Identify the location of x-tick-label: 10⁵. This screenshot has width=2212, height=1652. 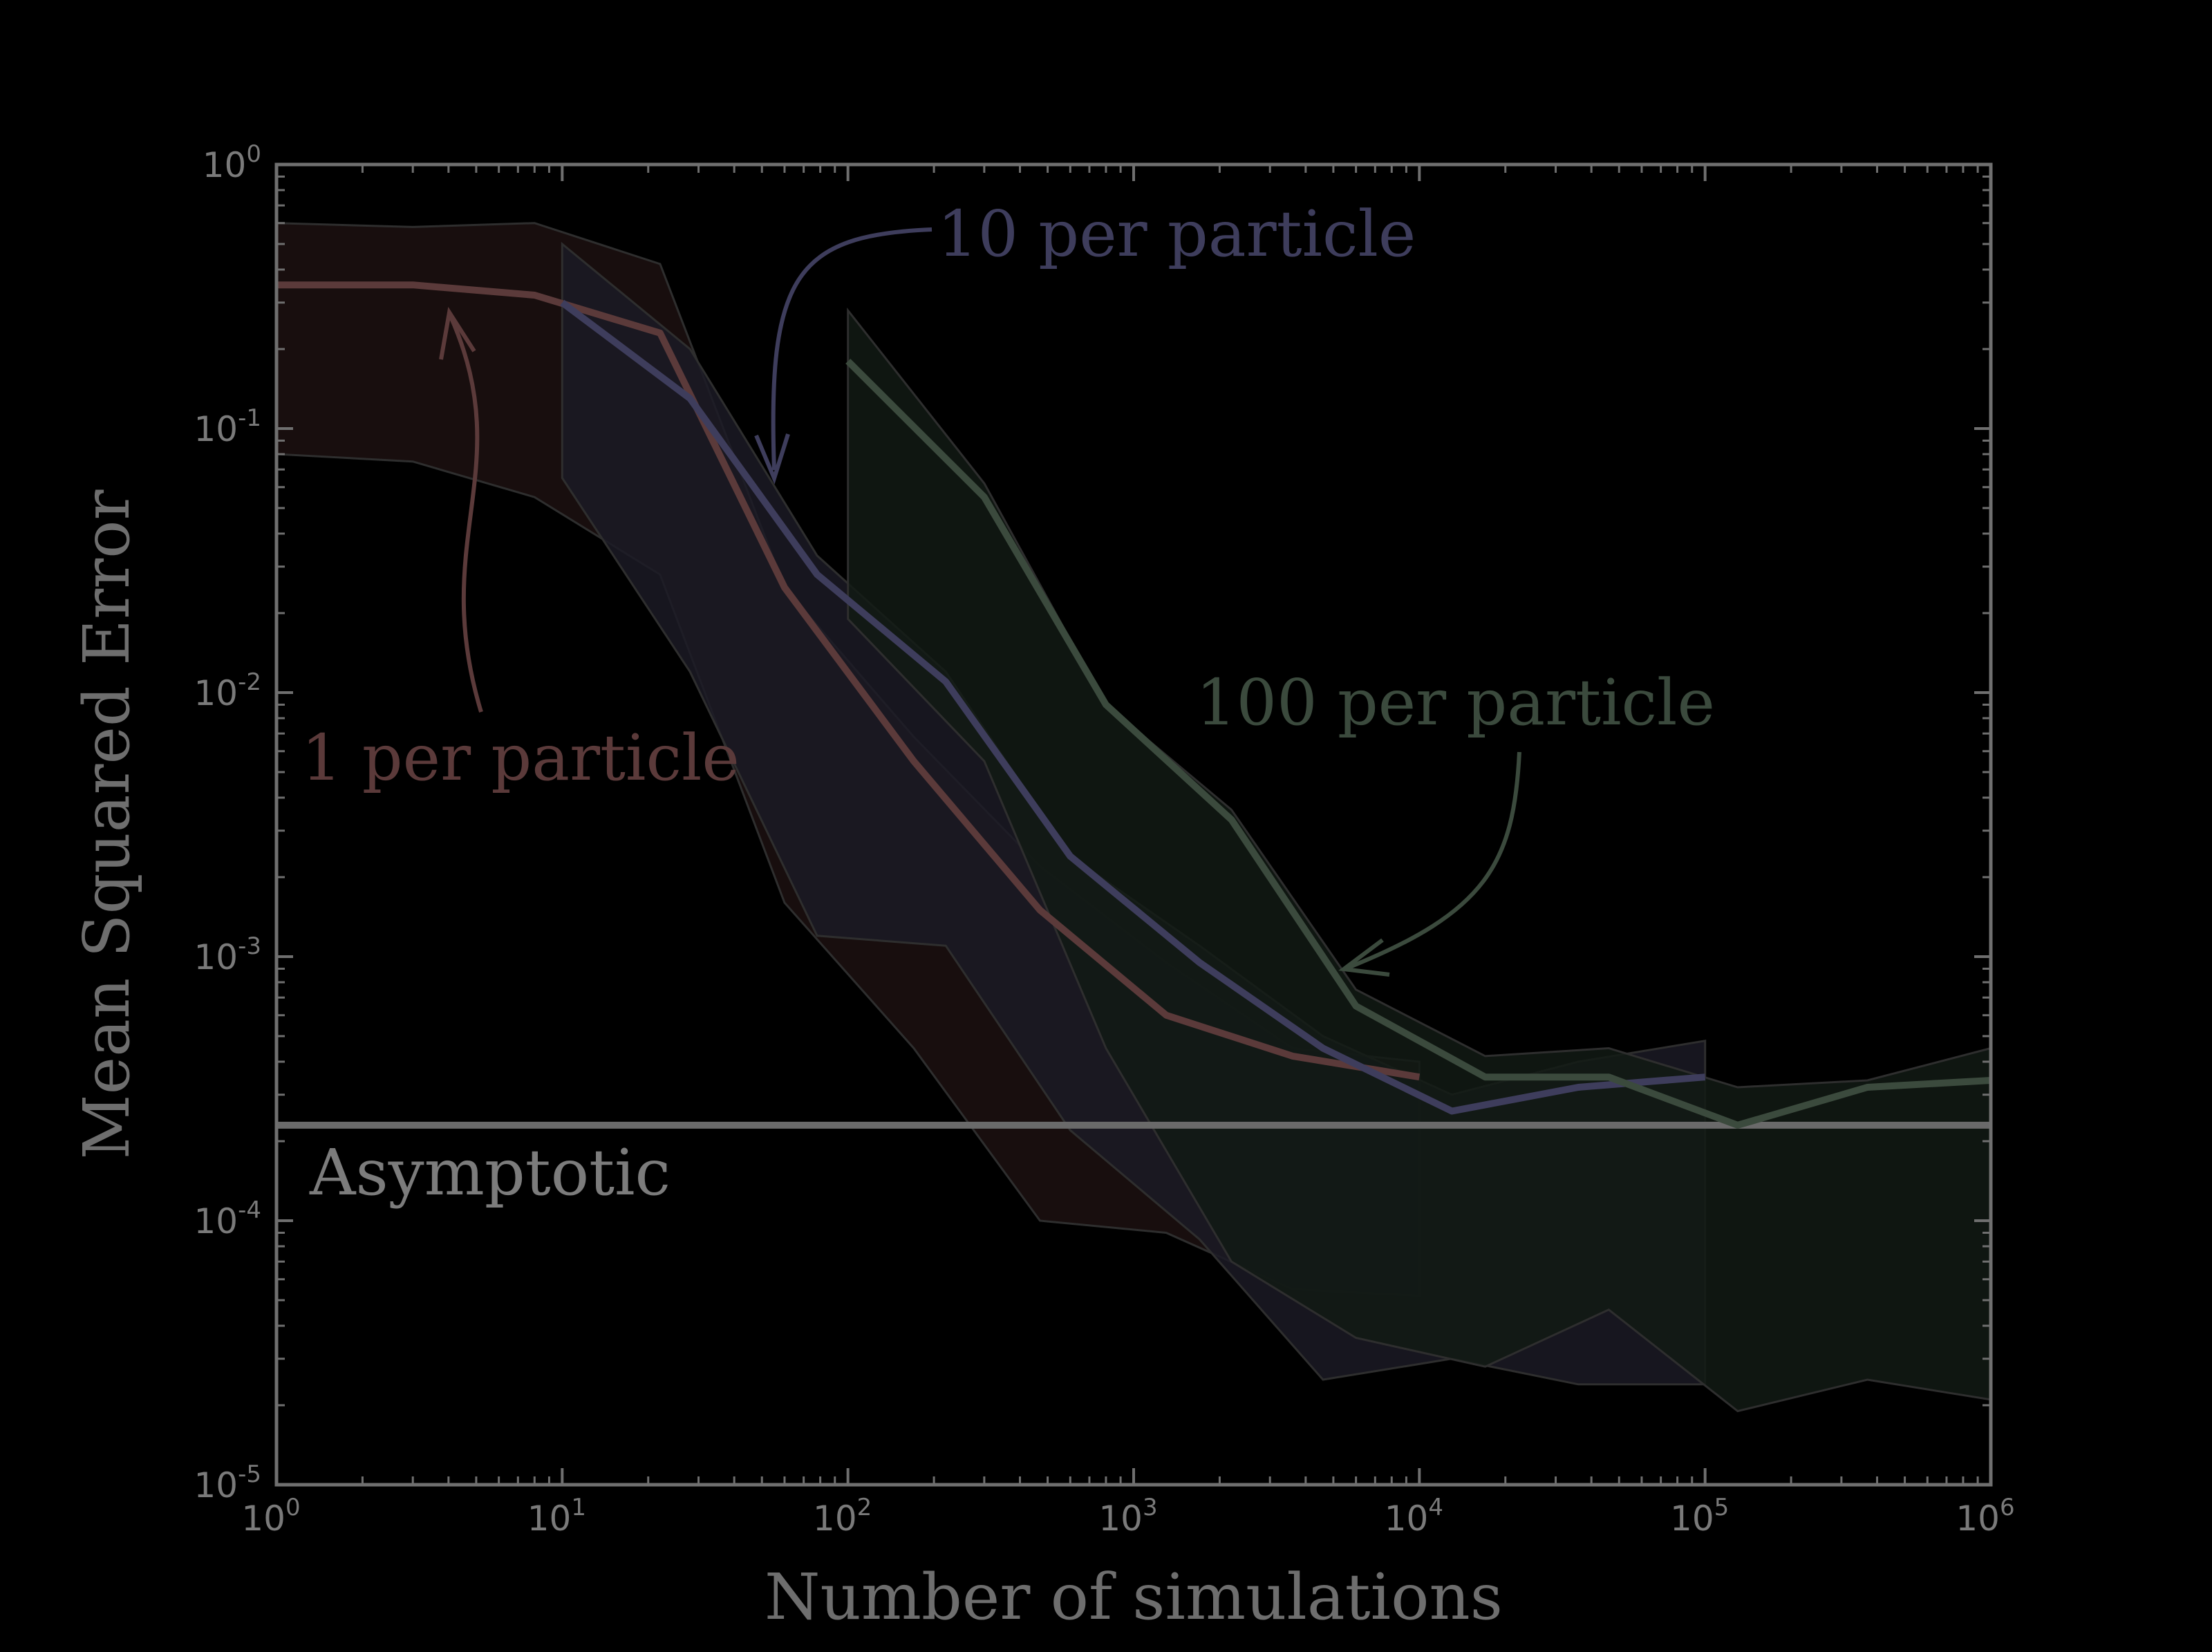
(1699, 1516).